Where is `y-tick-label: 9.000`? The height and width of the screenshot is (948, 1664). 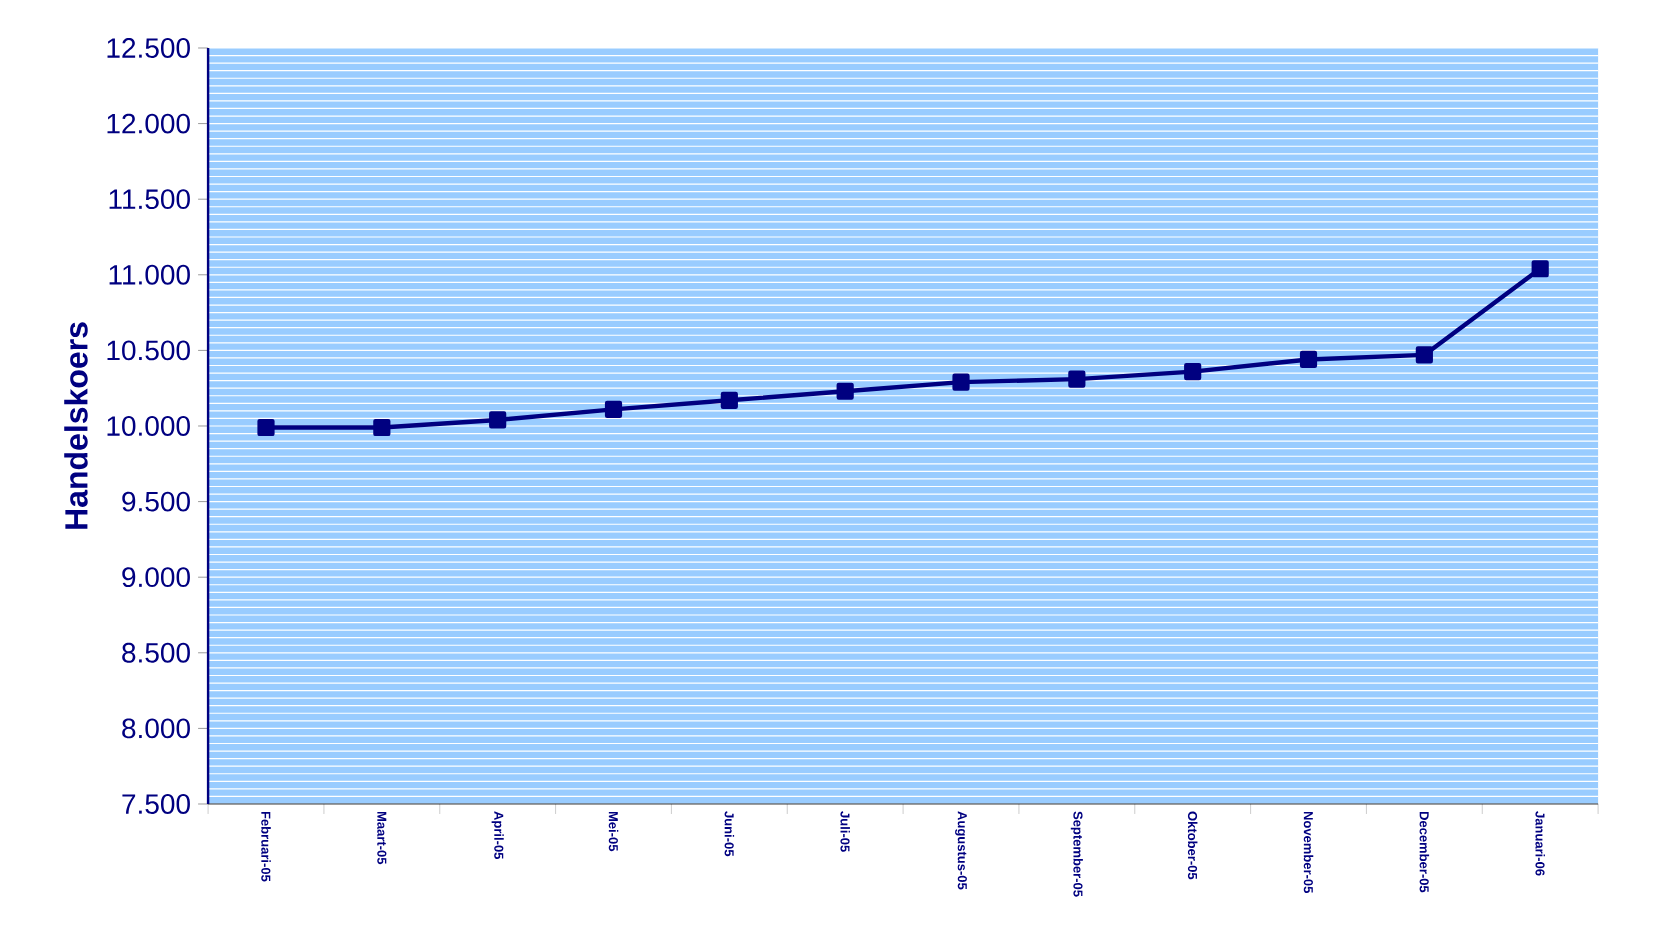 y-tick-label: 9.000 is located at coordinates (156, 577).